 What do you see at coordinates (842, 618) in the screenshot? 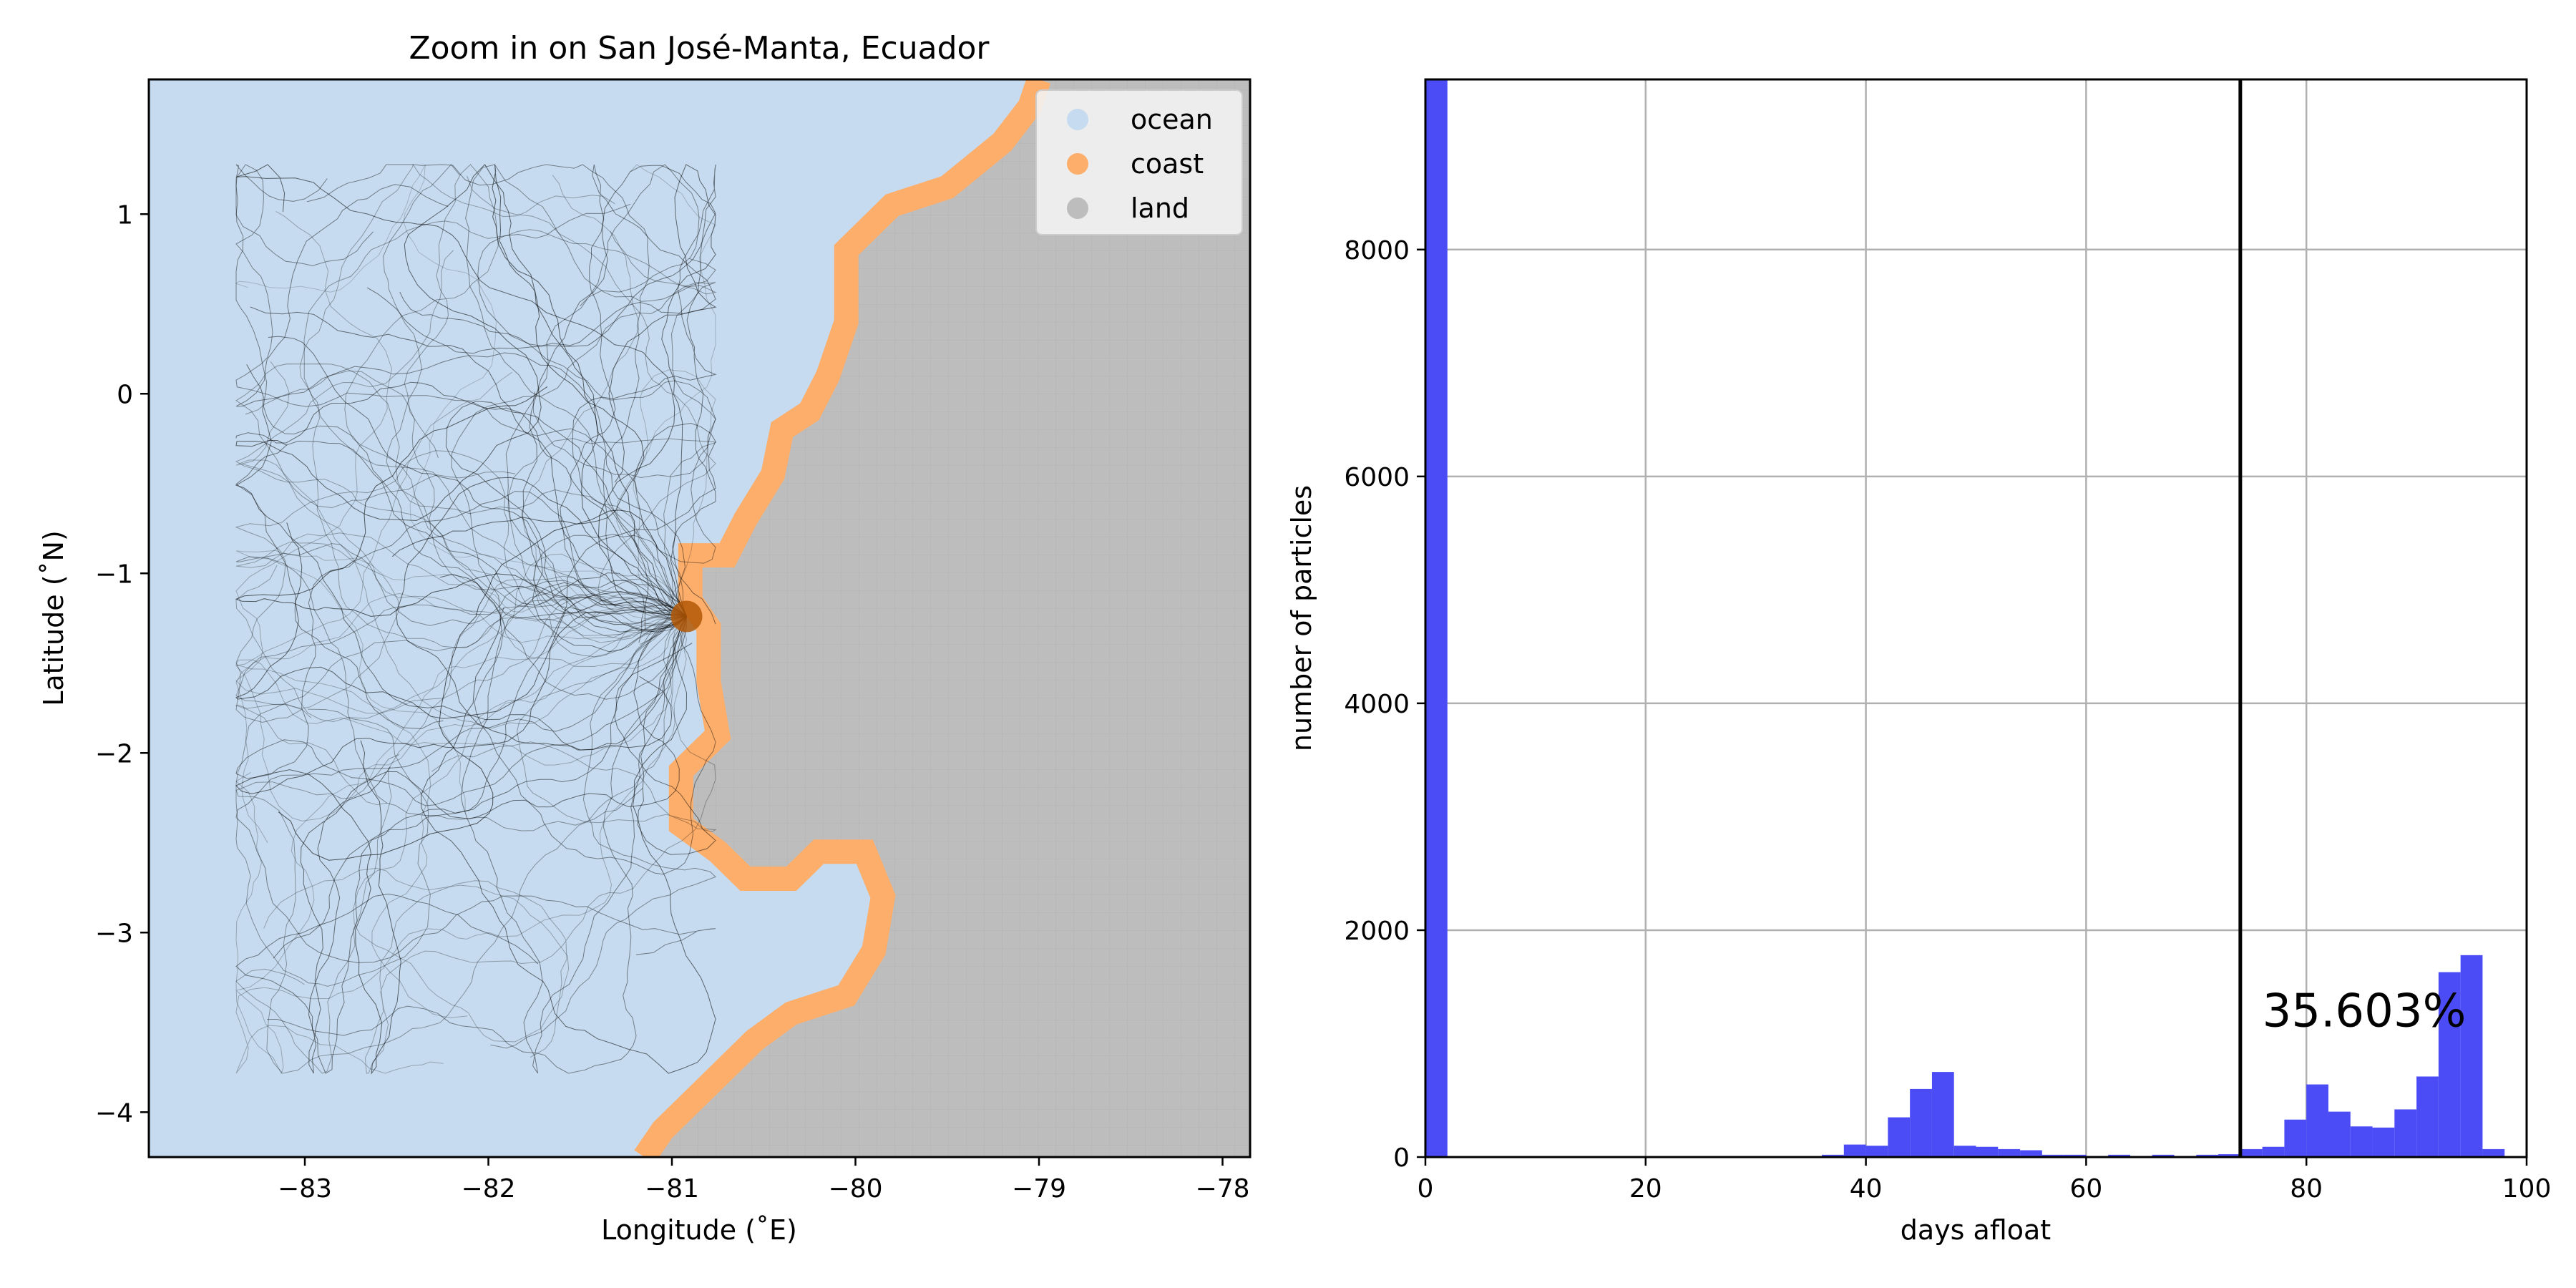
I see `coast-band` at bounding box center [842, 618].